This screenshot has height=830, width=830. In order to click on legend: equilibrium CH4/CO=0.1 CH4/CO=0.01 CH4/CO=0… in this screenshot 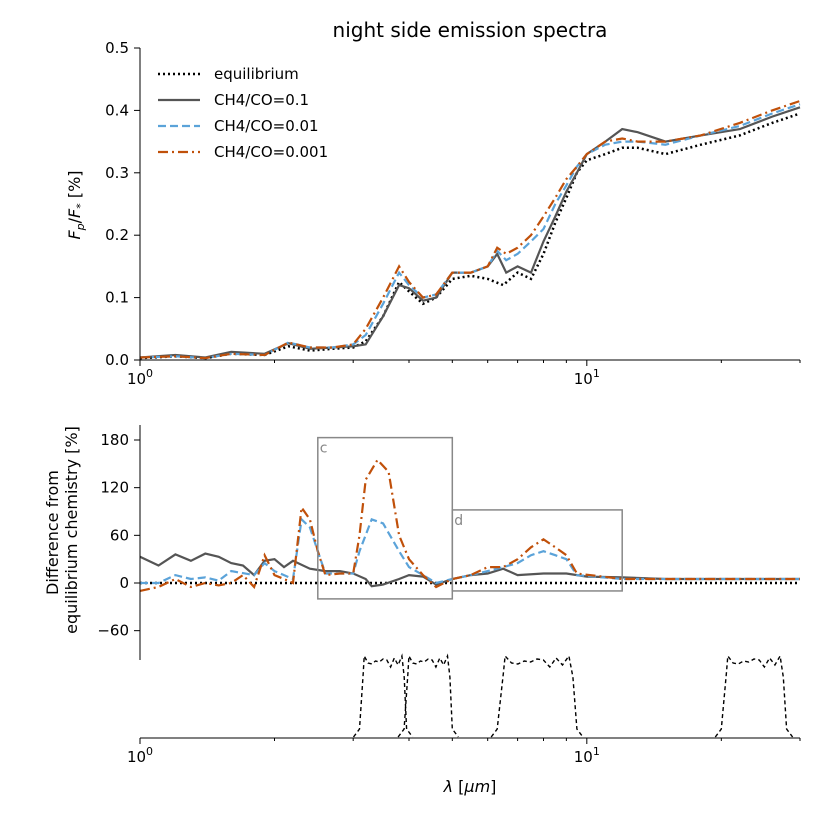, I will do `click(243, 113)`.